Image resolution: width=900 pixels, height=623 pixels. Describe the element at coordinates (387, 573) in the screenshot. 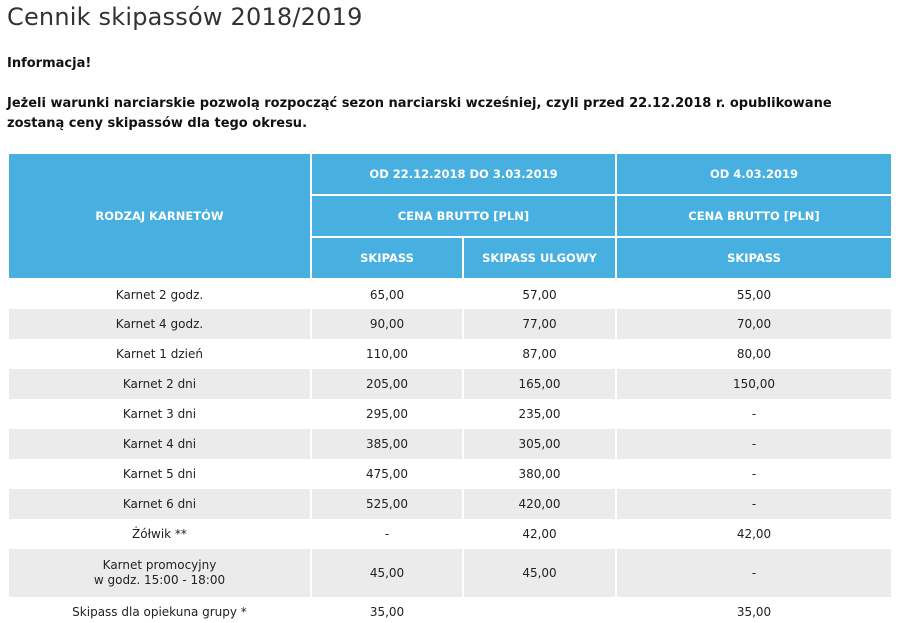

I see `price-skipass: 45,00` at that location.